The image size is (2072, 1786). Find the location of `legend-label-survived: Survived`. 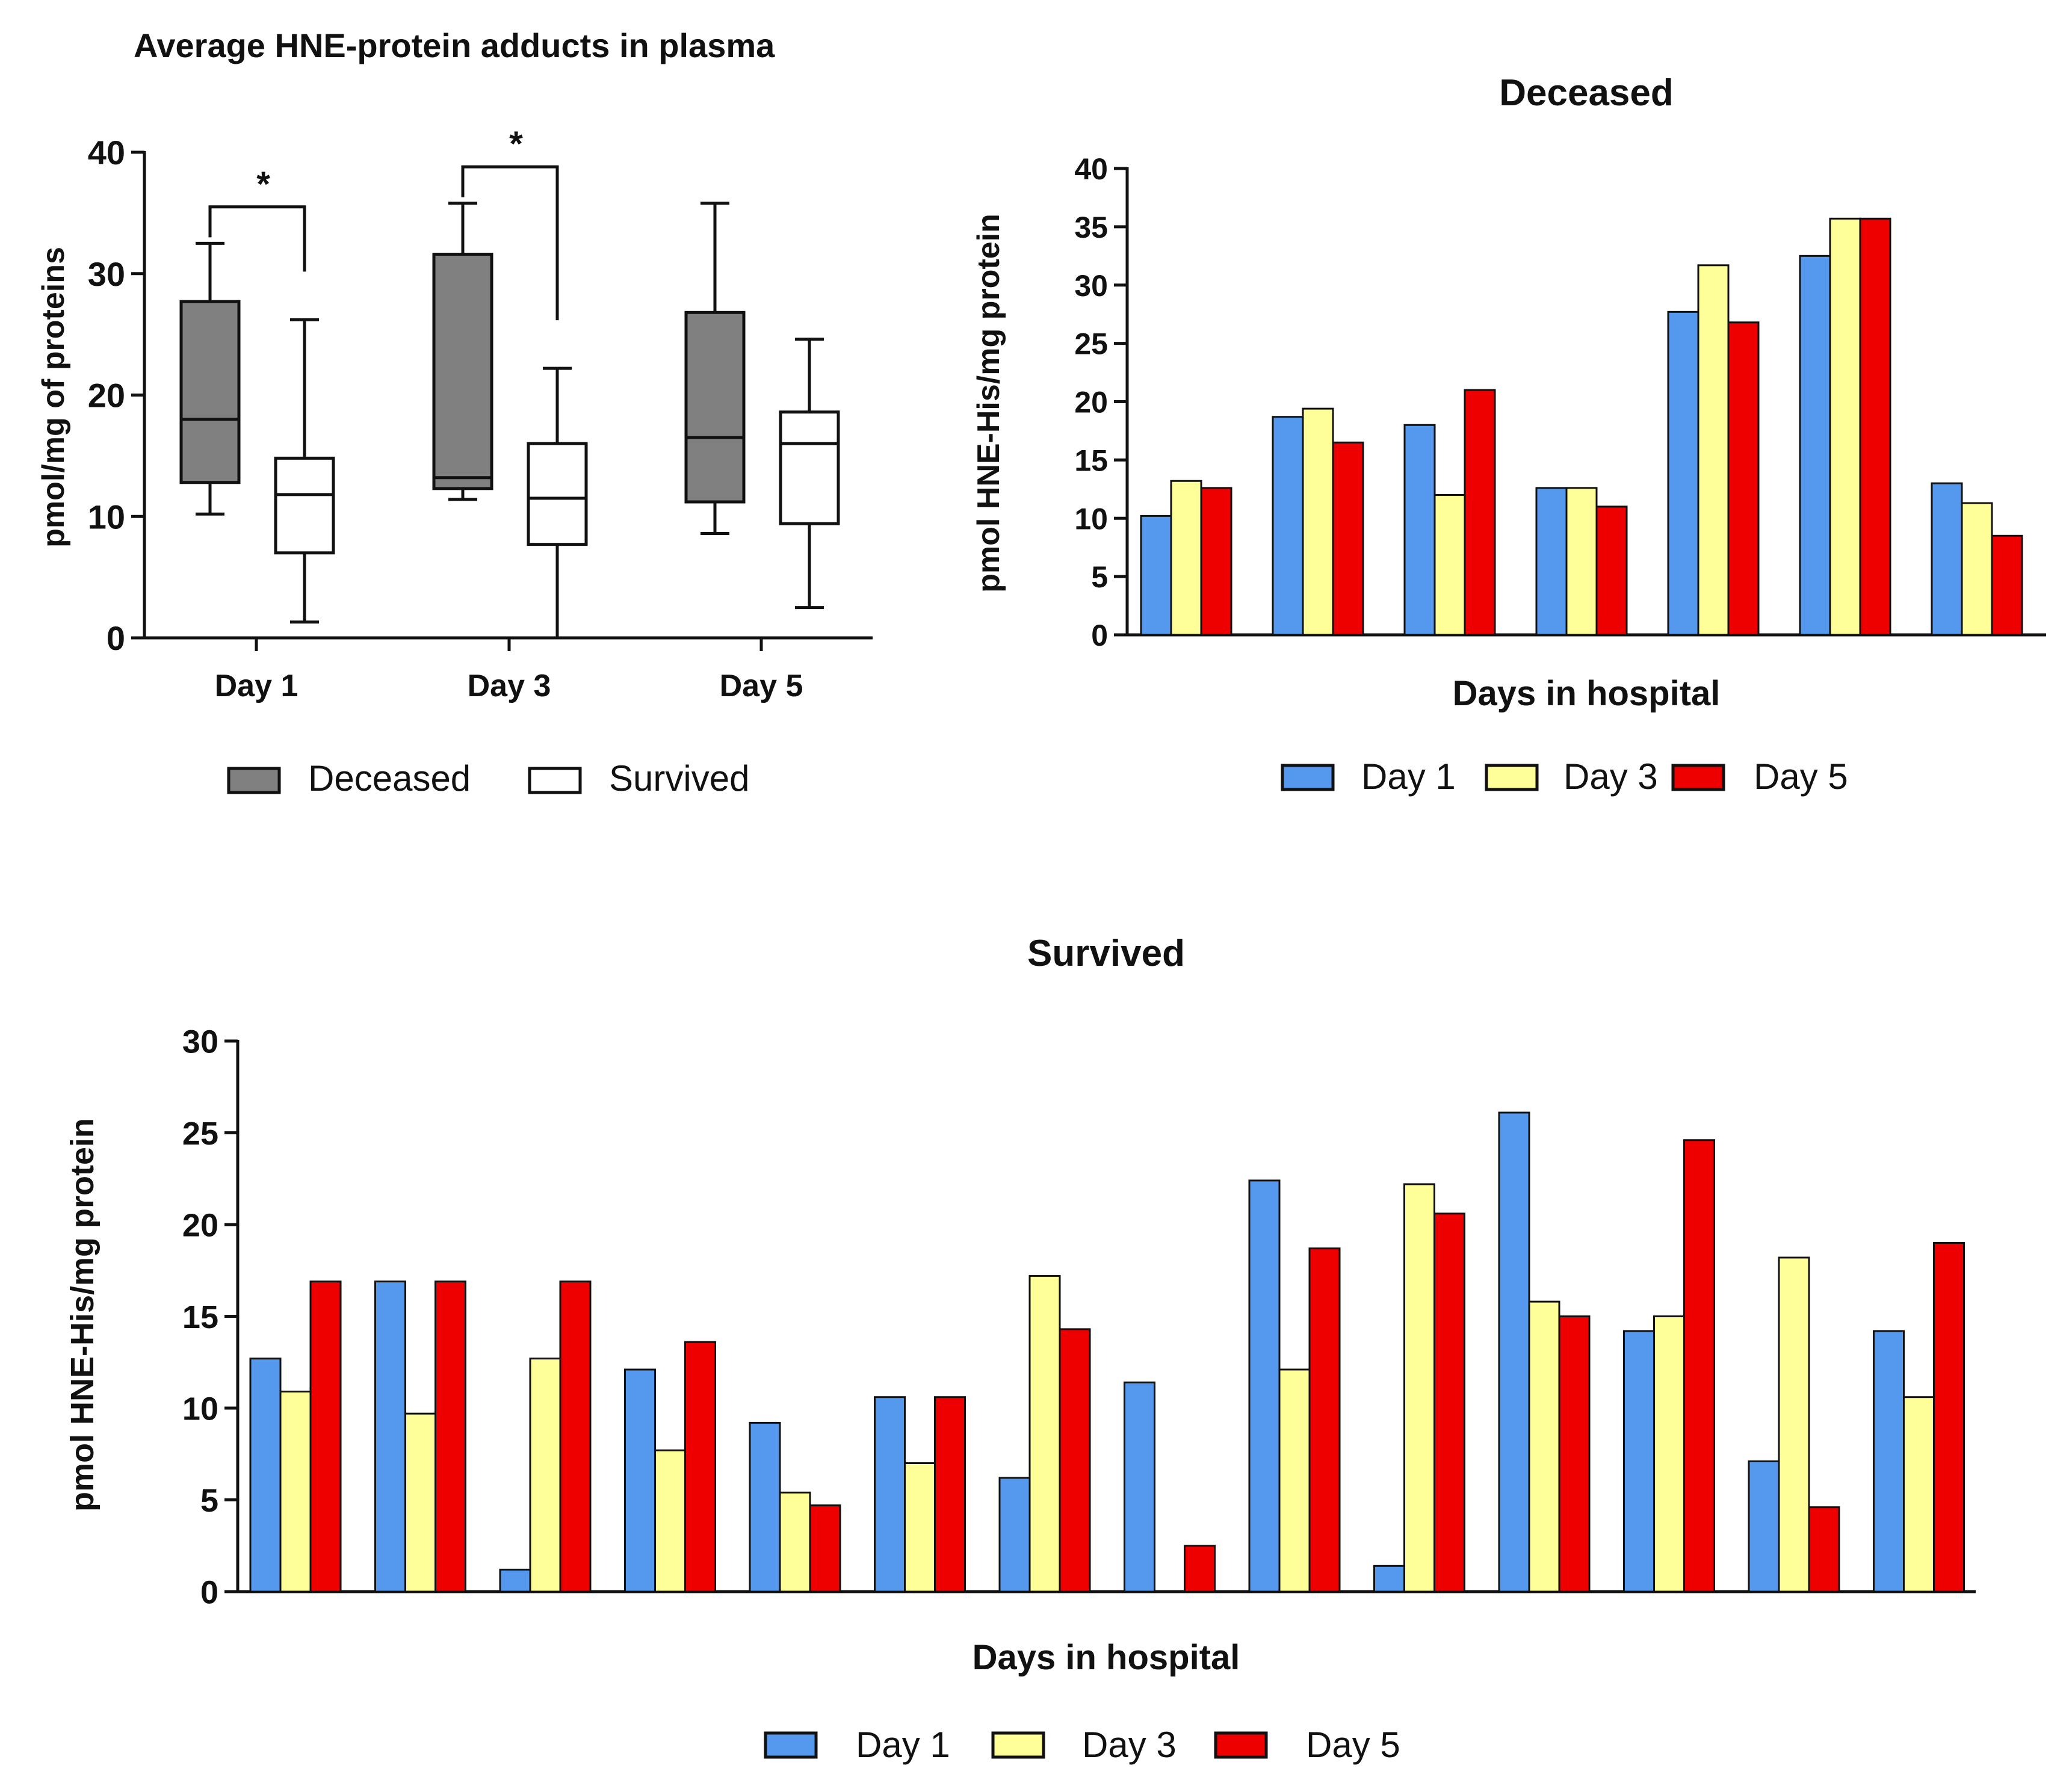

legend-label-survived: Survived is located at coordinates (679, 778).